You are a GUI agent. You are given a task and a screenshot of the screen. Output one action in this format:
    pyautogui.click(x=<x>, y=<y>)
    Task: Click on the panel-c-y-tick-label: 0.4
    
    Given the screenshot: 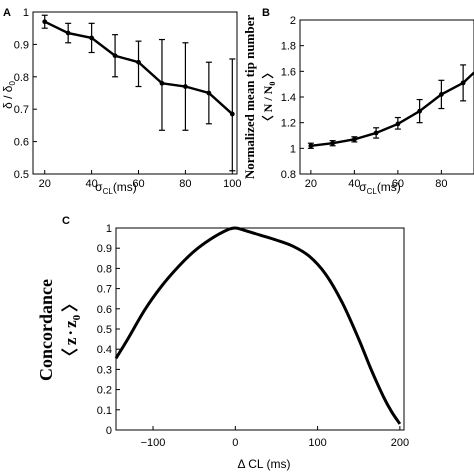 What is the action you would take?
    pyautogui.click(x=104, y=350)
    